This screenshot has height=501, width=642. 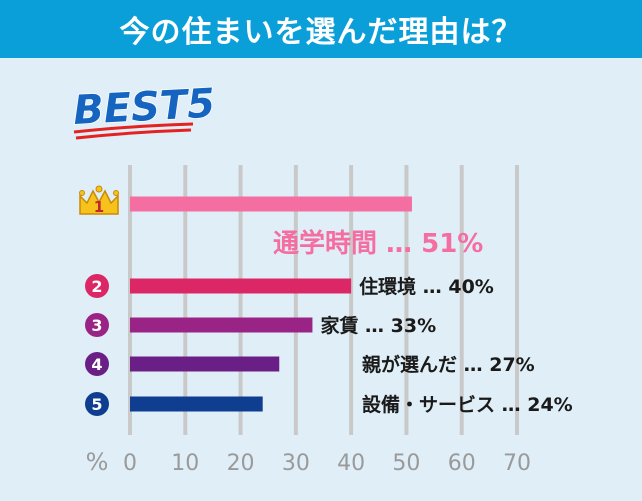 I want to click on page-title: 今の住まいを選んだ理由は？, so click(x=321, y=29).